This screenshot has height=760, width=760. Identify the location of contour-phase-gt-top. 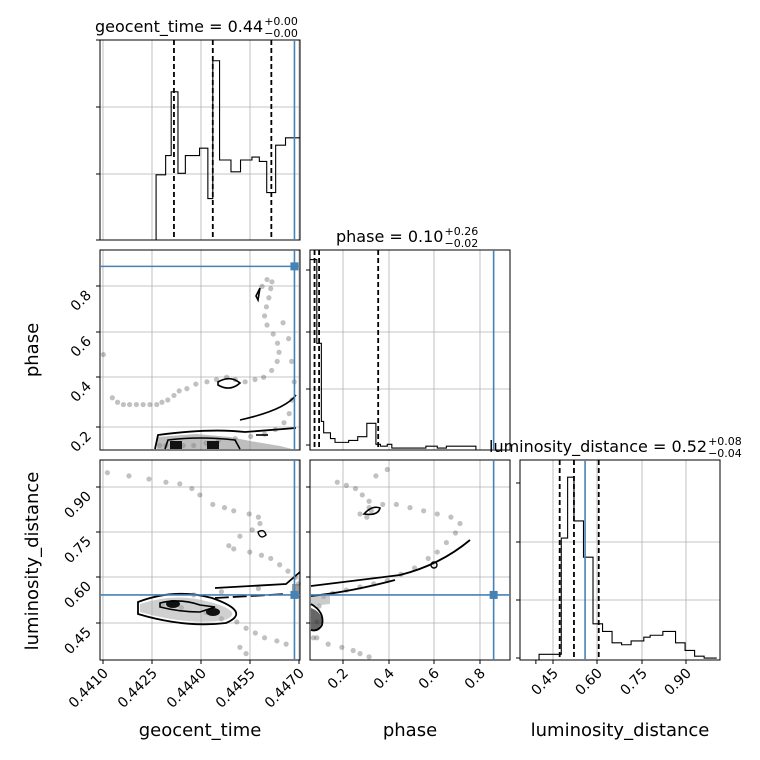
(258, 295).